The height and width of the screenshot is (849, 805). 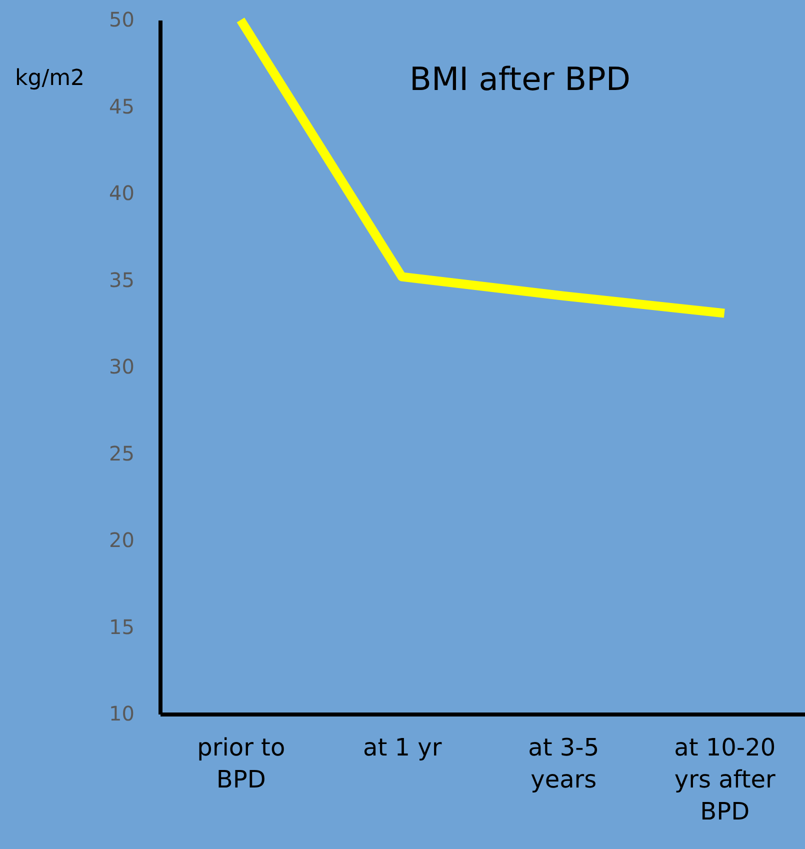 What do you see at coordinates (50, 78) in the screenshot?
I see `y-axis-title: kg/m2` at bounding box center [50, 78].